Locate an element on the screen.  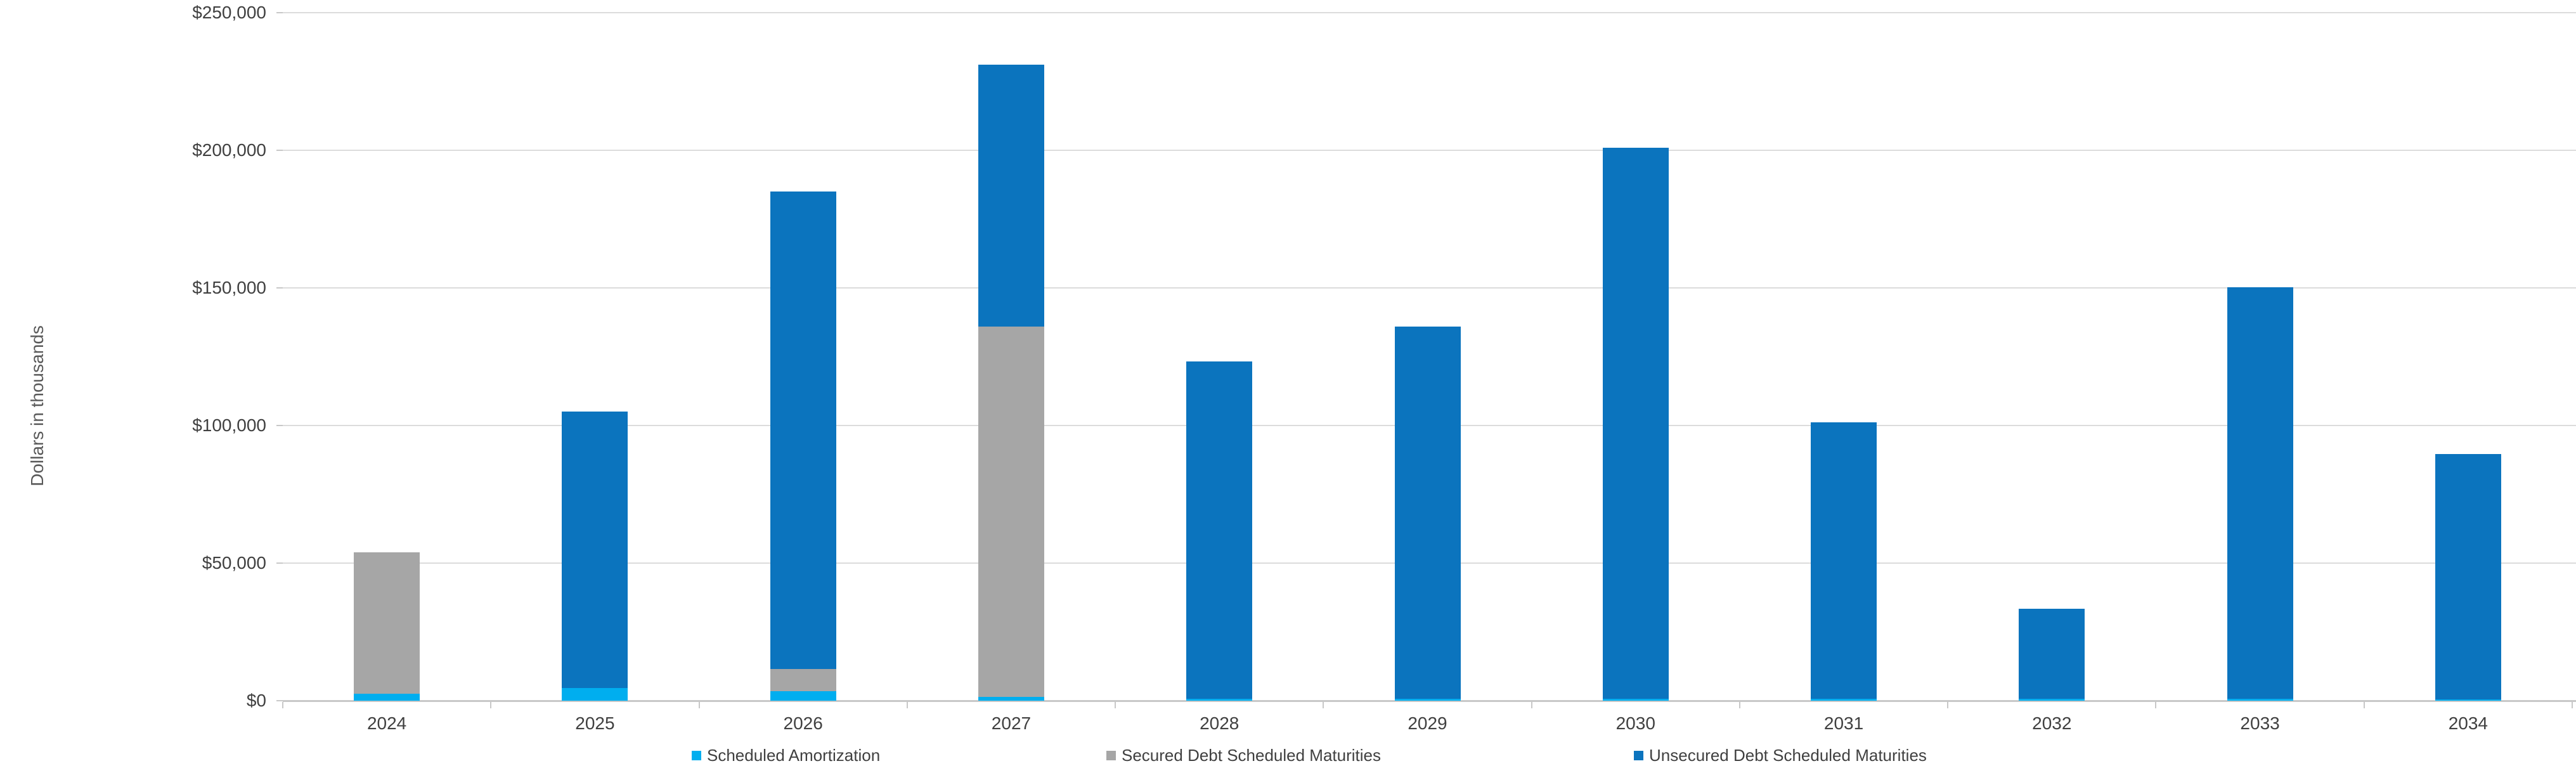
y-axis-tick-label: $50,000 is located at coordinates (234, 563).